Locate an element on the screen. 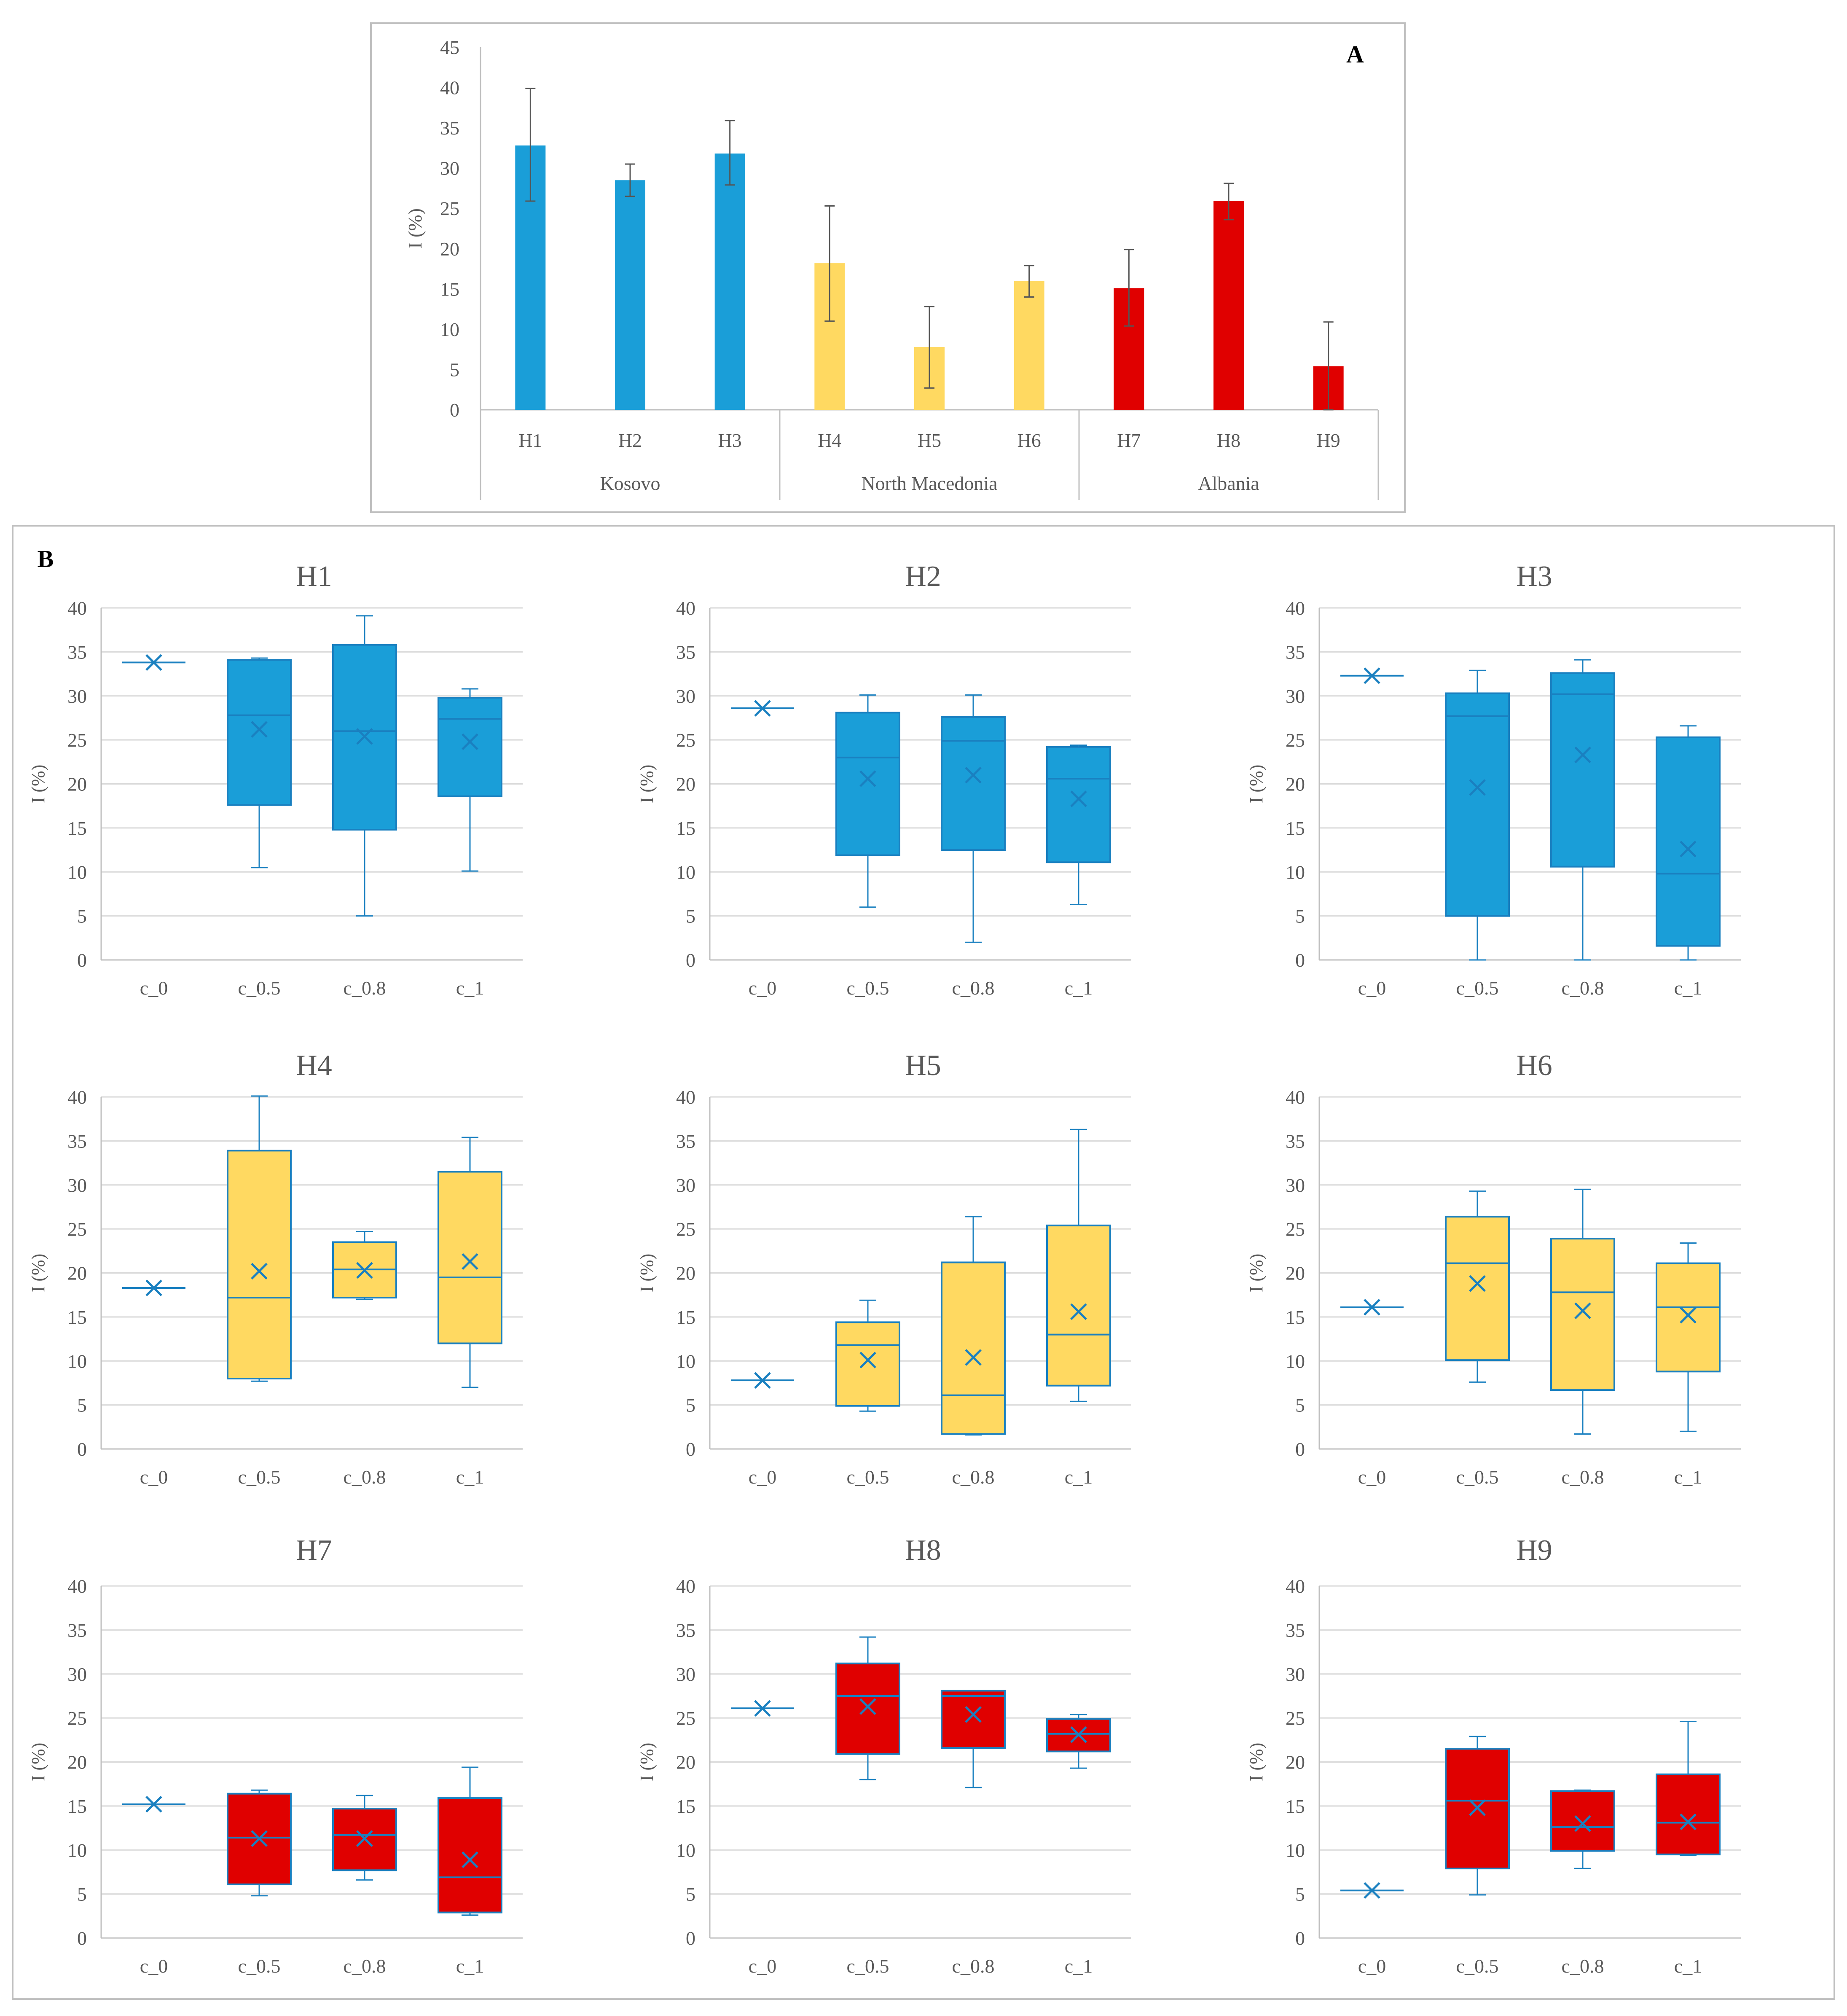 The width and height of the screenshot is (1847, 2016). plot-title: H7 is located at coordinates (314, 1550).